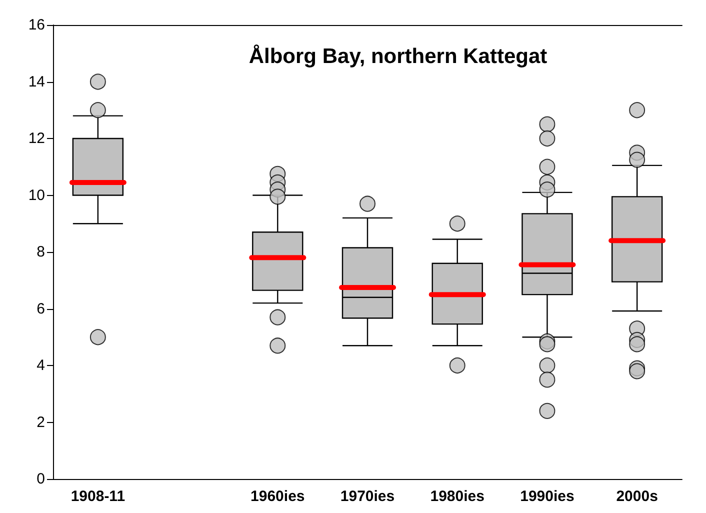 The width and height of the screenshot is (706, 513). I want to click on y-tick-label: 10, so click(36, 195).